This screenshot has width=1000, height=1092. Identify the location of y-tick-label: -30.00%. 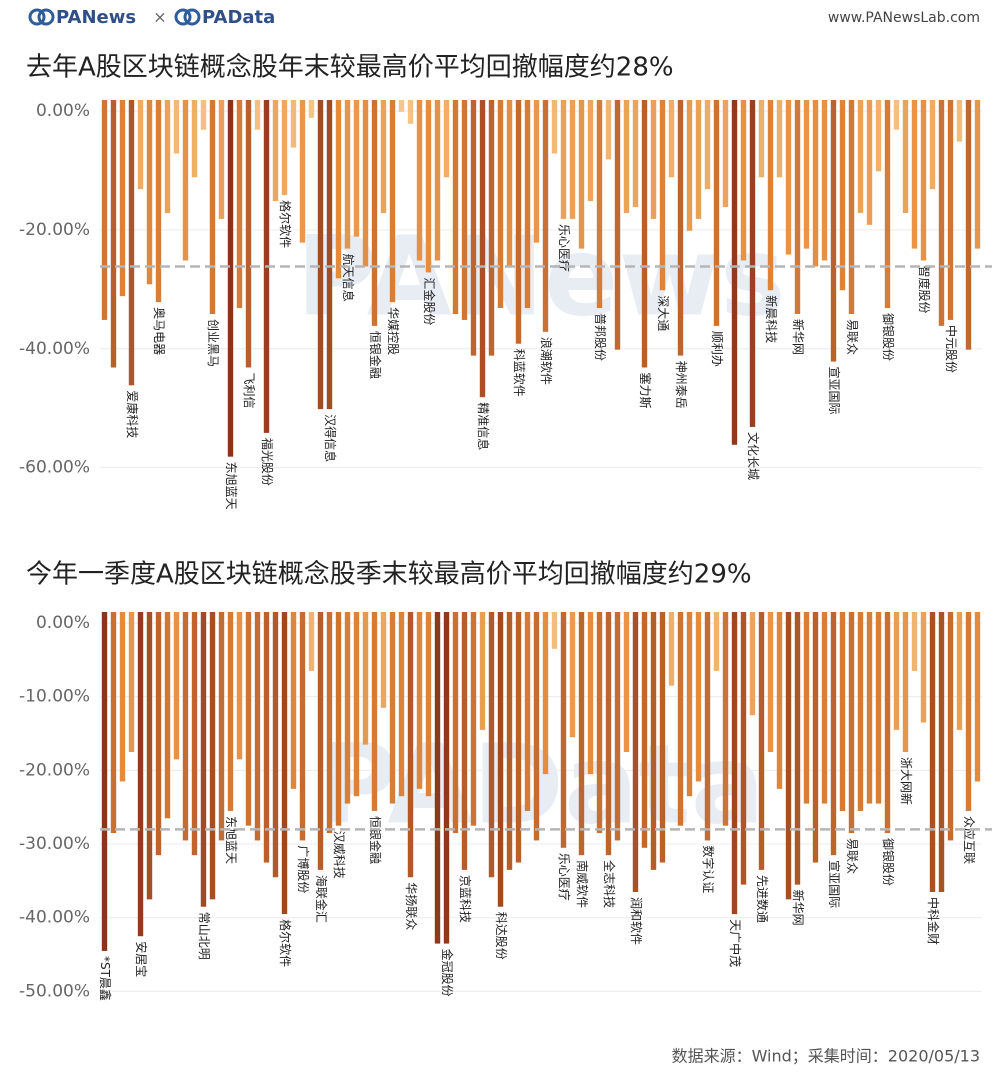
(54, 844).